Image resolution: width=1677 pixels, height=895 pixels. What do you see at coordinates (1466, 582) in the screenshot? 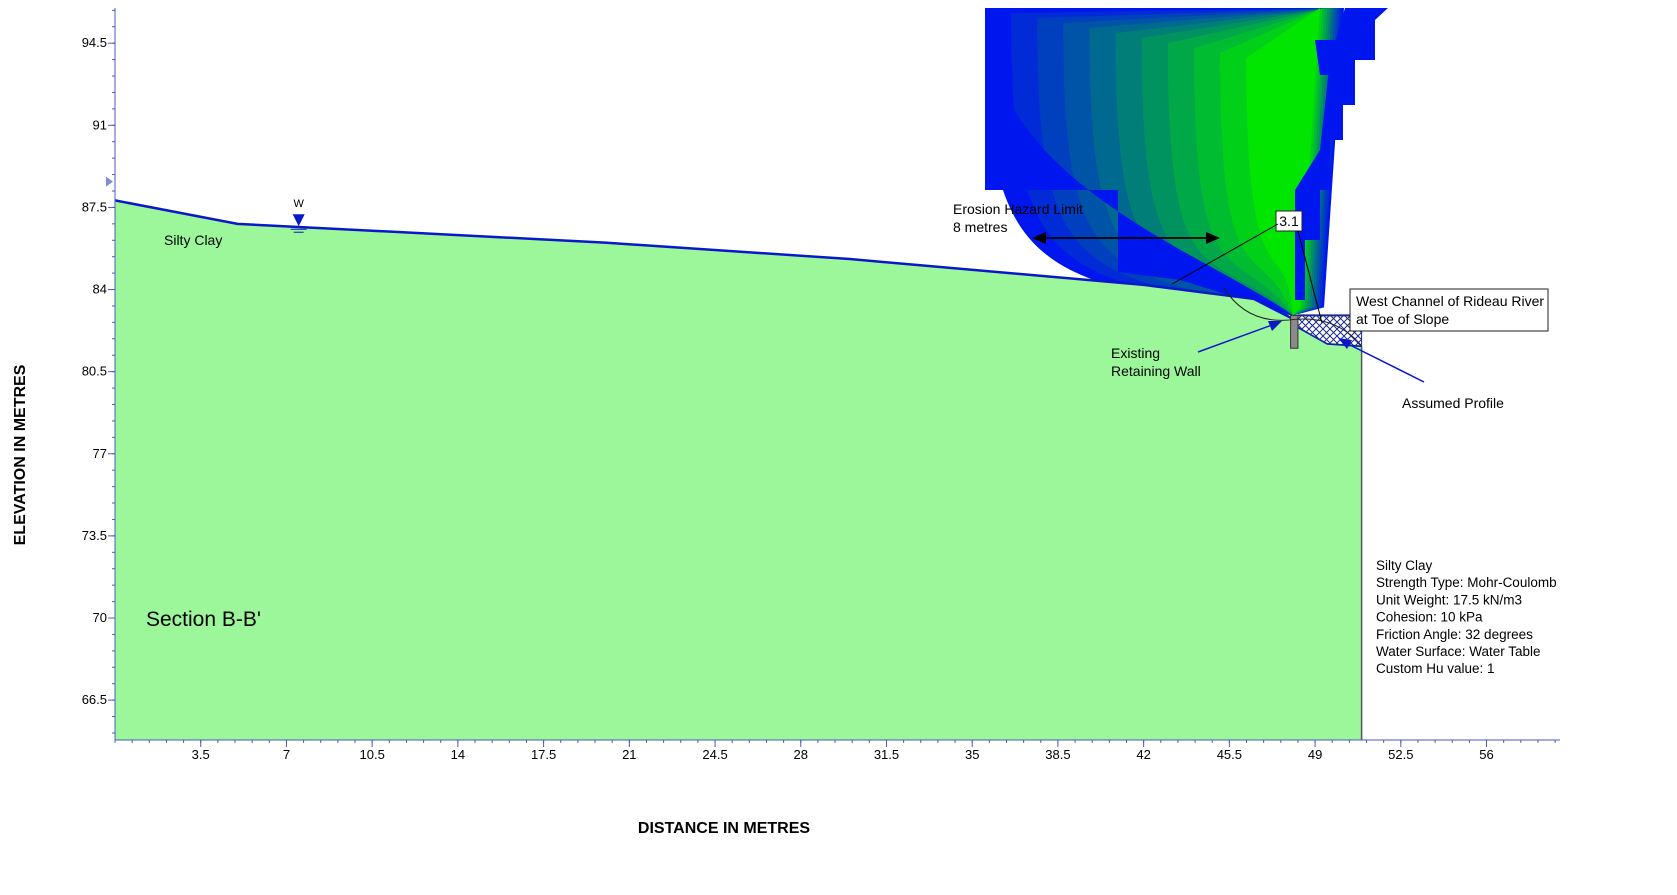
I see `material-property-line: Strength Type: Mohr-Coulomb` at bounding box center [1466, 582].